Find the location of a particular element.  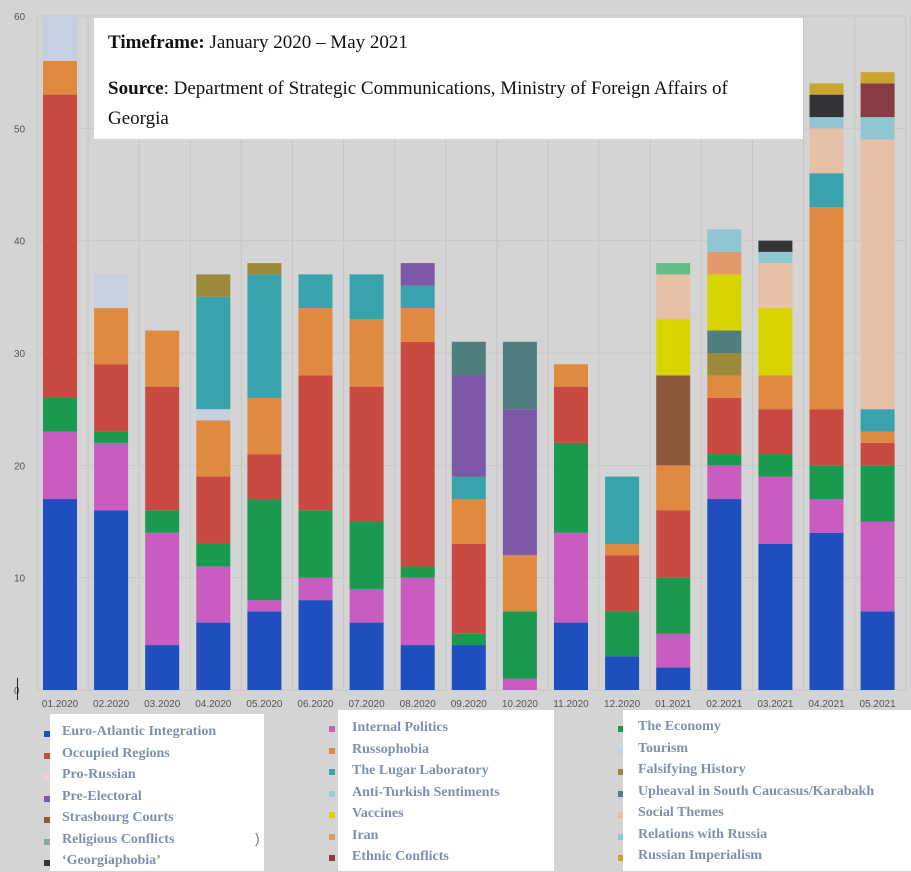

legend-item: Pre-Electoral is located at coordinates (163, 797).